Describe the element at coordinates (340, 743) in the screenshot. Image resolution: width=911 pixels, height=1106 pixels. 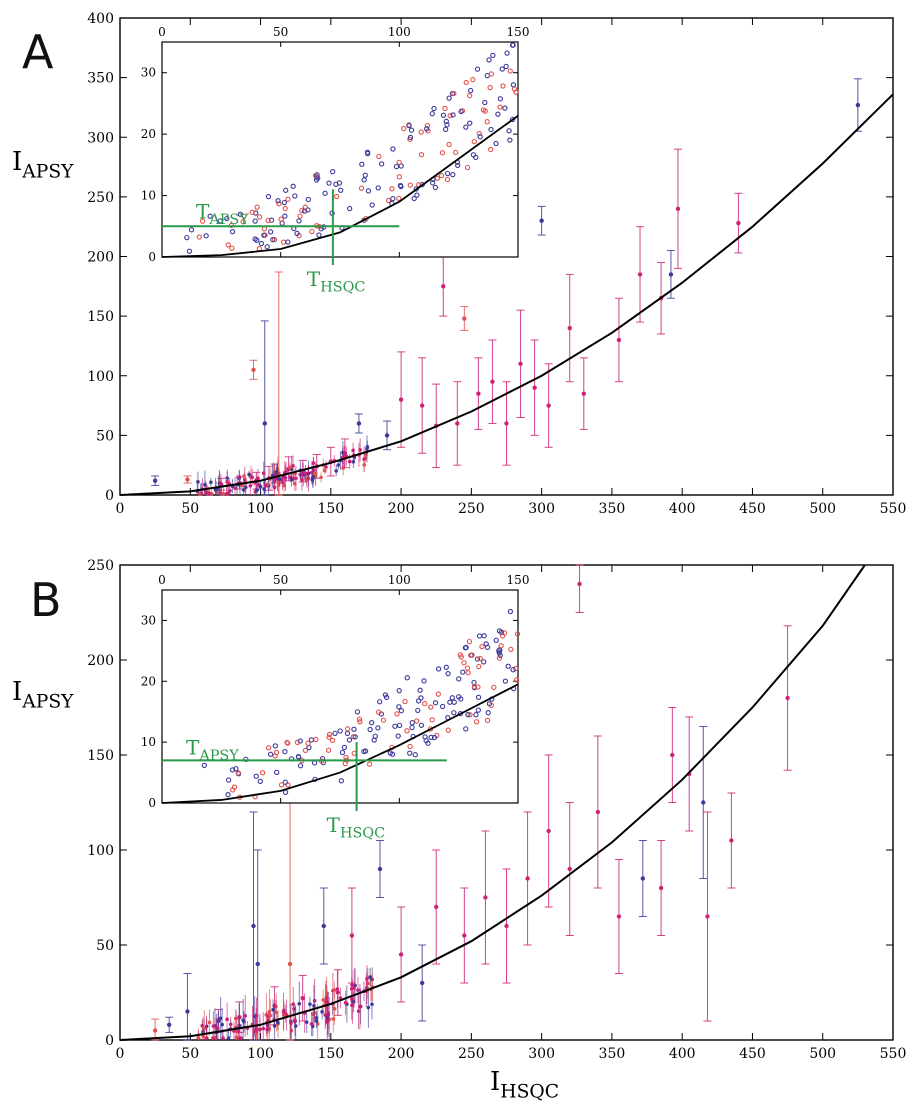
I see `inset-fit-curve` at that location.